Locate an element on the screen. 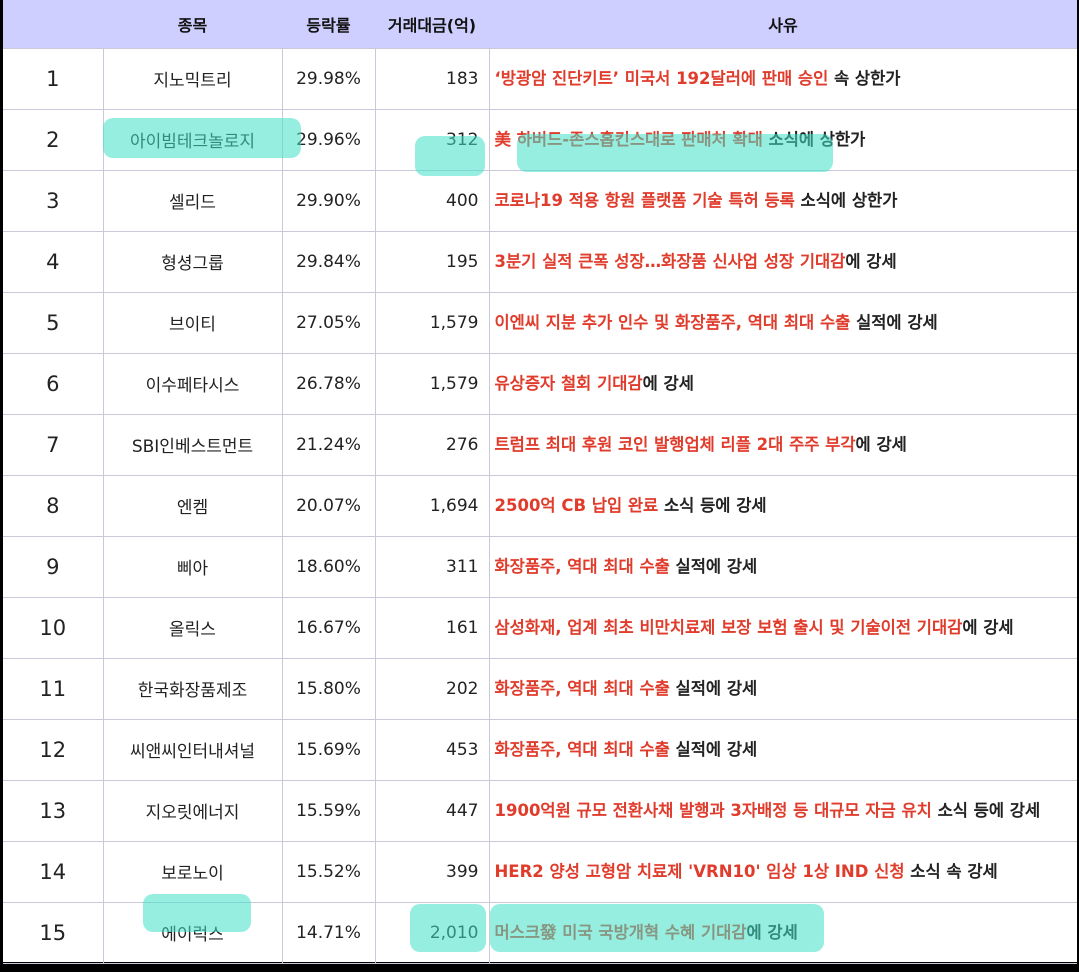 The image size is (1079, 972). change-rate-cell: 27.05% is located at coordinates (328, 322).